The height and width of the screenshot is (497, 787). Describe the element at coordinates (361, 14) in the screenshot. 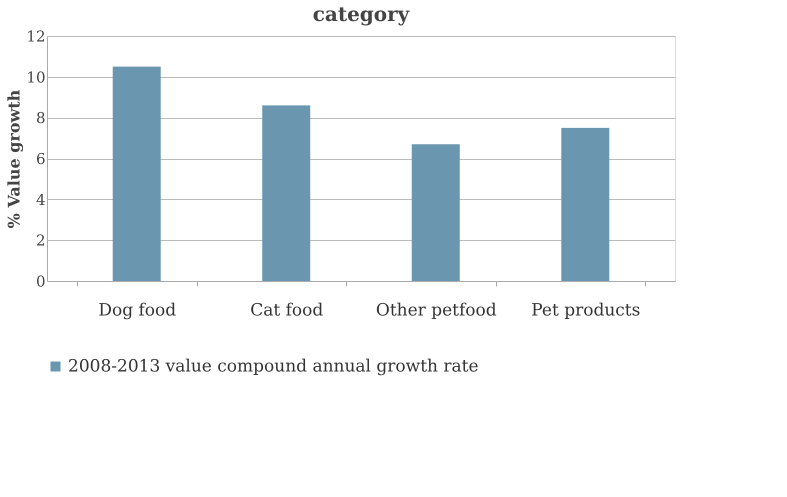

I see `chart-title: category` at that location.